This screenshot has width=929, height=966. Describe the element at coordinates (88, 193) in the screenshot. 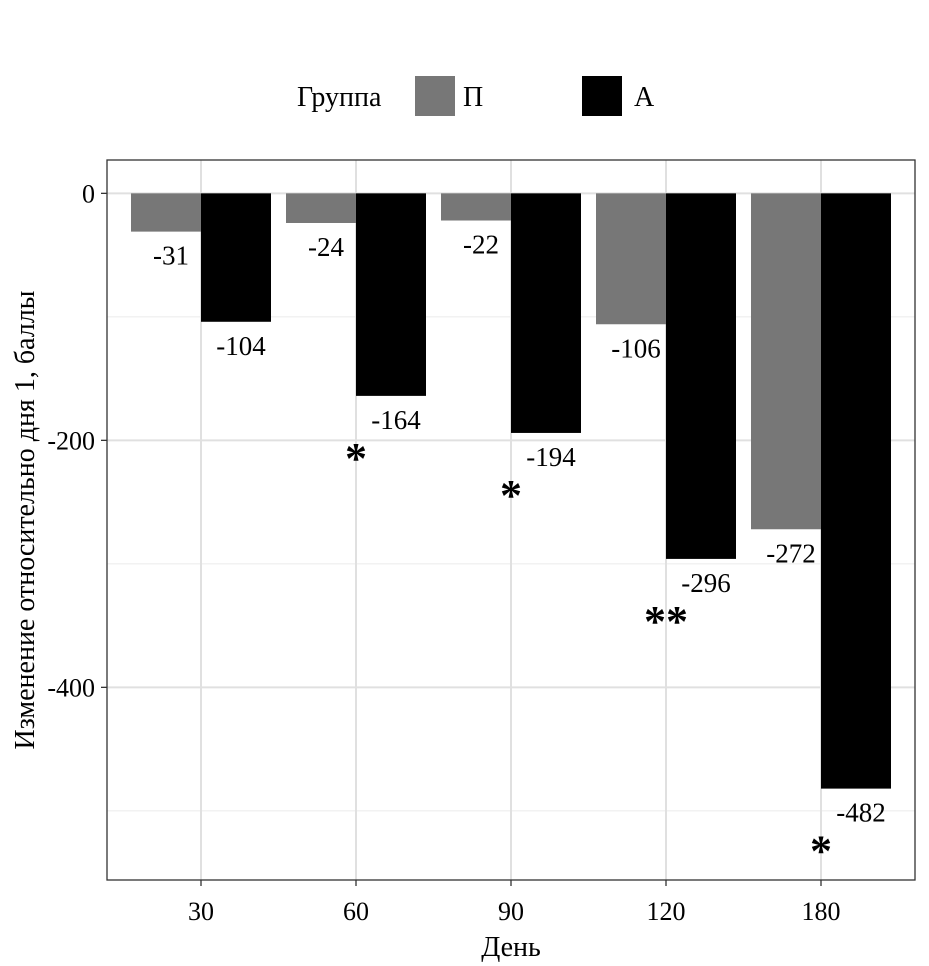

I see `y-tick-label: 0` at that location.